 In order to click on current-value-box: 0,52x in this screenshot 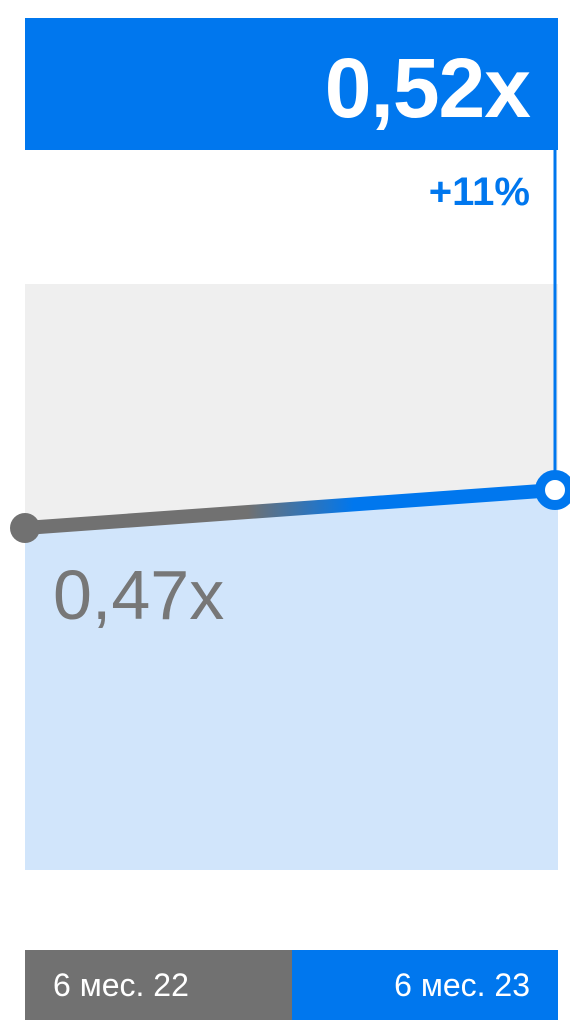, I will do `click(291, 84)`.